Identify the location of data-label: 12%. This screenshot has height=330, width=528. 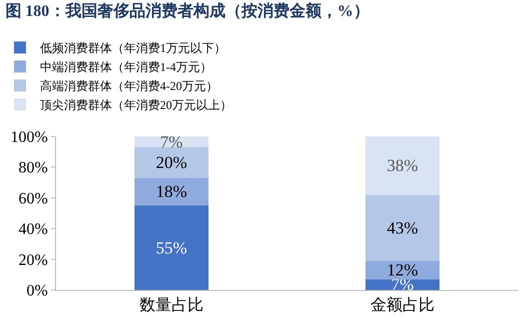
(402, 270).